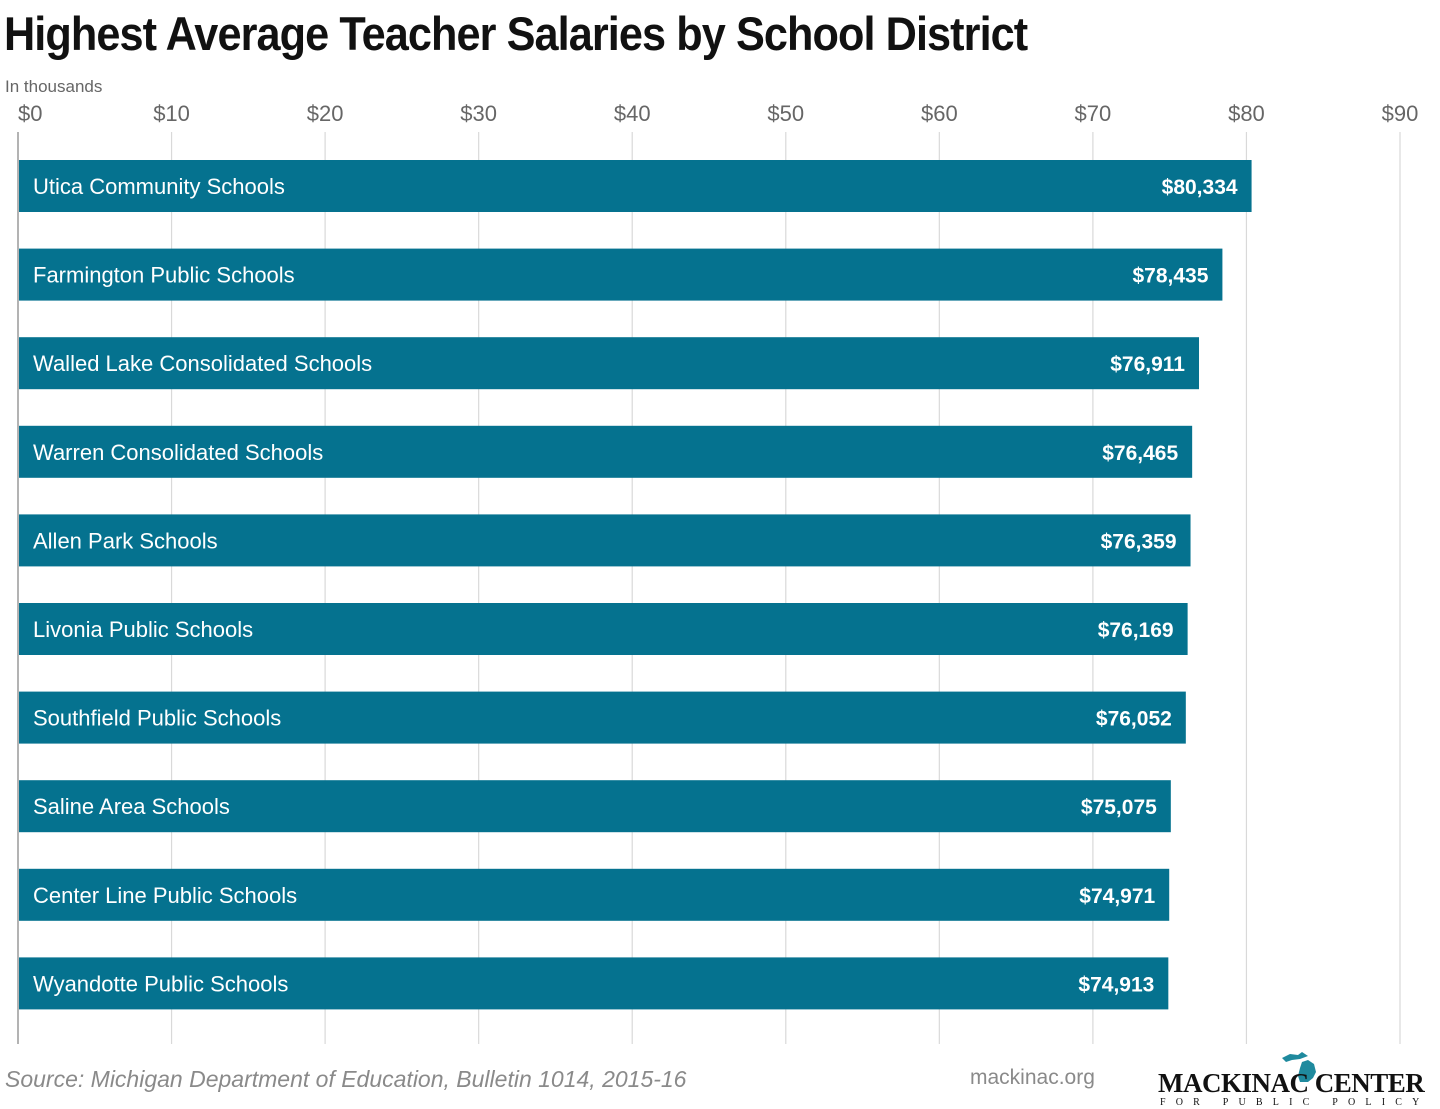 The height and width of the screenshot is (1109, 1440). I want to click on bar-value-label: $74,971, so click(1117, 896).